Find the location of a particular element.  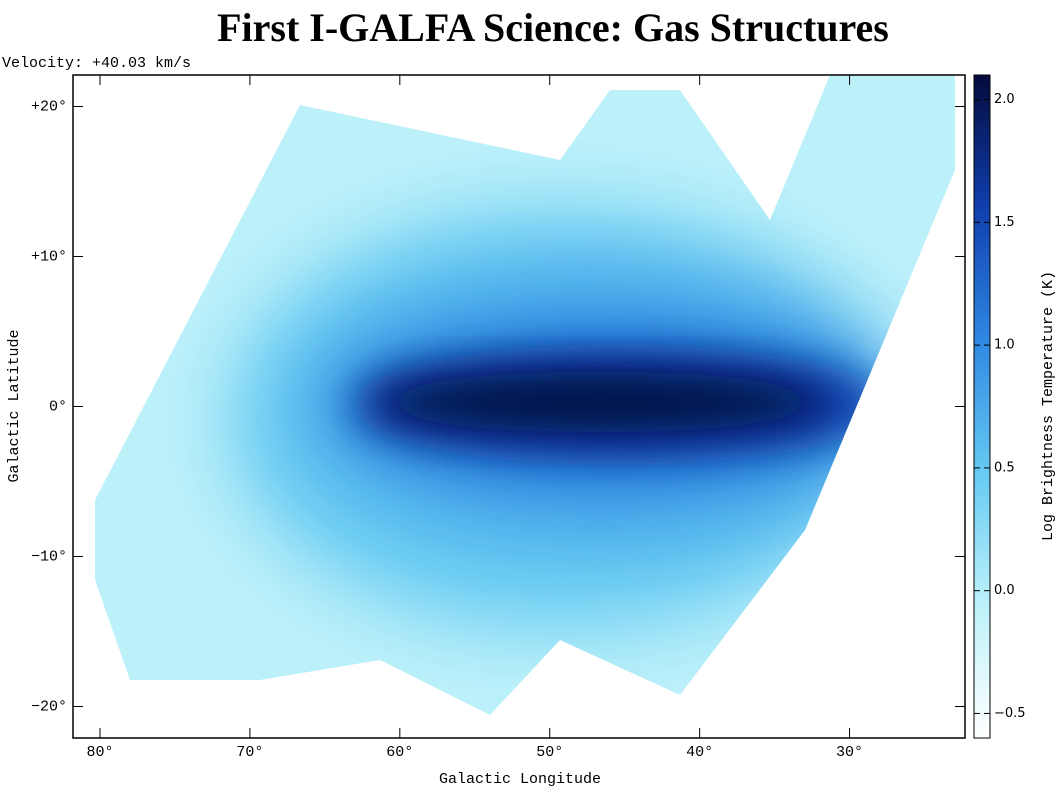

x-tick-label: 60° is located at coordinates (399, 752).